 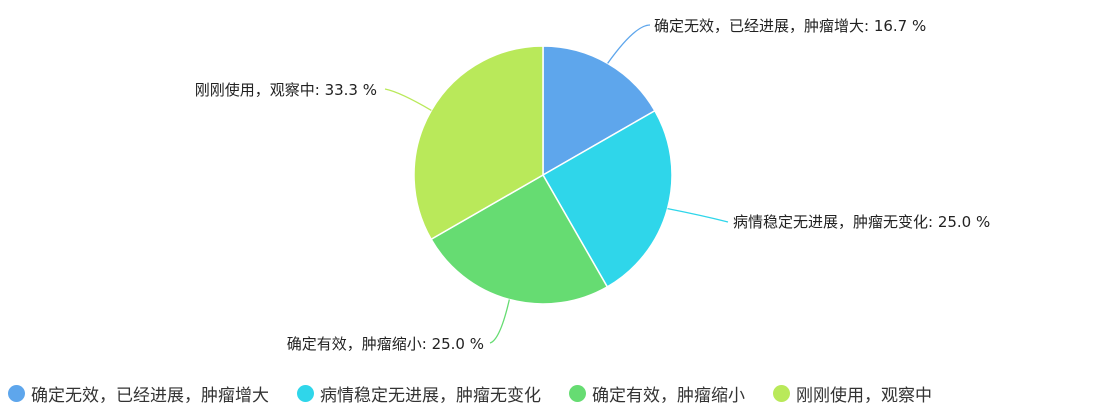 I want to click on legend-label: 确定无效，已经进展，肿瘤增大, so click(x=150, y=396).